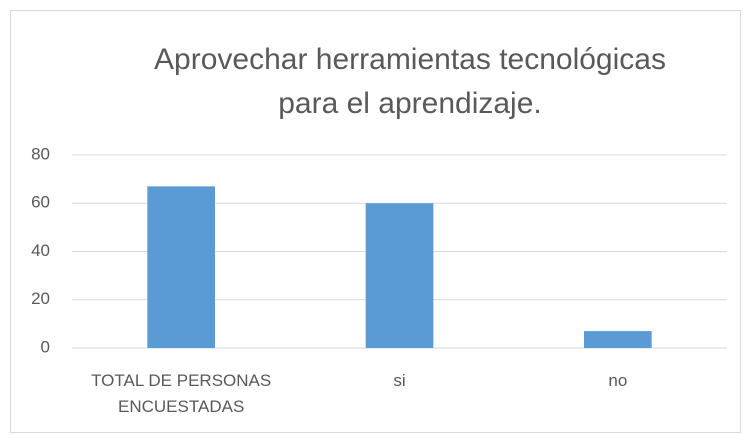 The height and width of the screenshot is (435, 743). I want to click on y-tick-label: 20, so click(40, 298).